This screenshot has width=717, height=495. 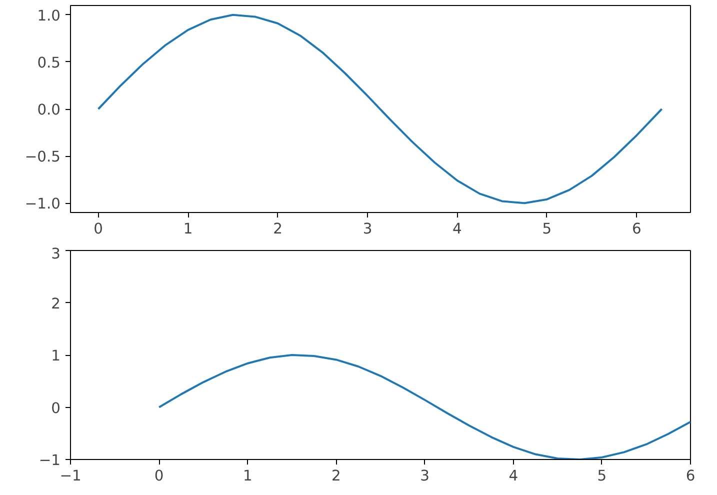 What do you see at coordinates (49, 15) in the screenshot?
I see `y-tick-label: 1.0` at bounding box center [49, 15].